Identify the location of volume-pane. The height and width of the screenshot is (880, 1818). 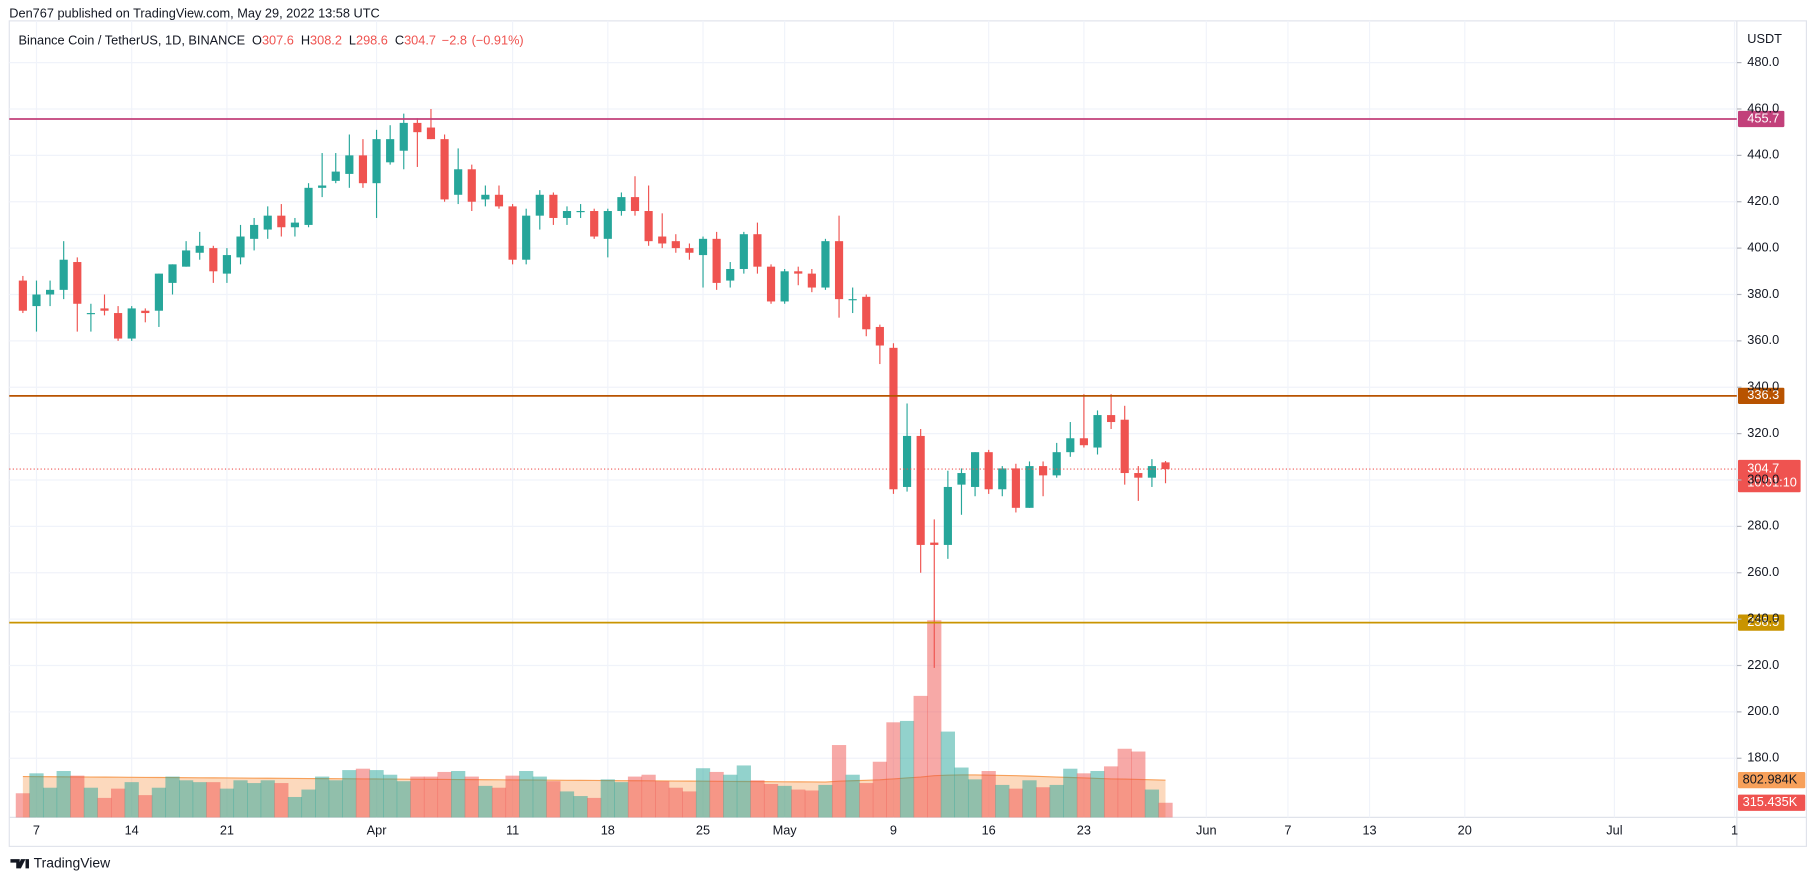
(594, 719).